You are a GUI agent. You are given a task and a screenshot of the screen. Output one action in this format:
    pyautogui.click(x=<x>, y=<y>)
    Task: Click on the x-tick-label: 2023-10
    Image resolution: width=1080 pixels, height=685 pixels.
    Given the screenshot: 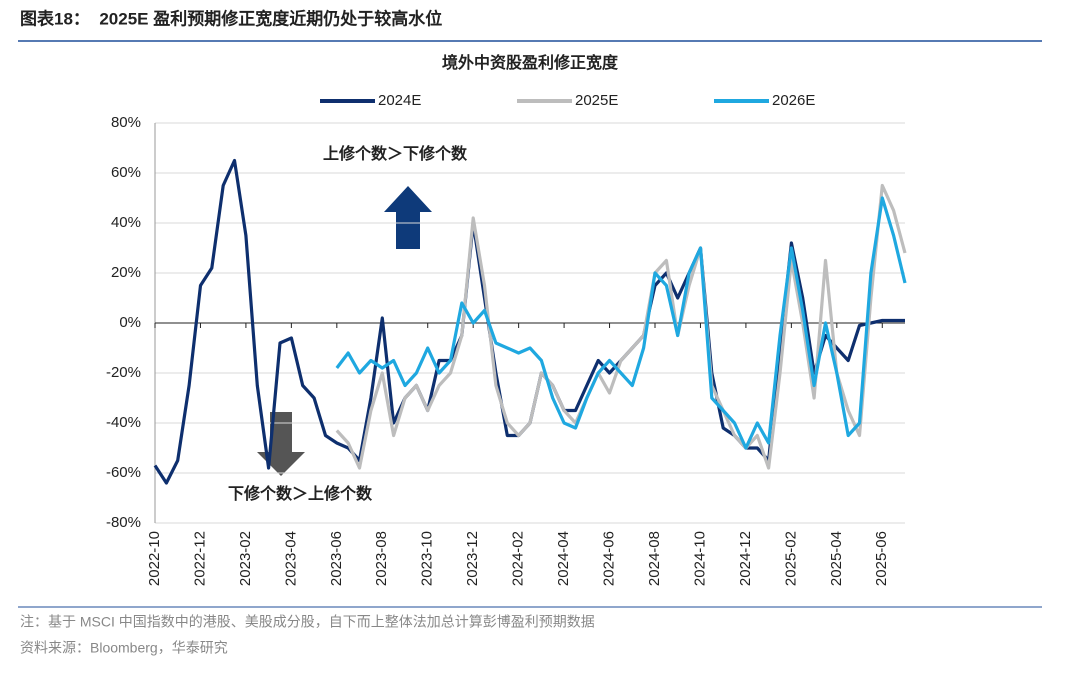 What is the action you would take?
    pyautogui.click(x=427, y=558)
    